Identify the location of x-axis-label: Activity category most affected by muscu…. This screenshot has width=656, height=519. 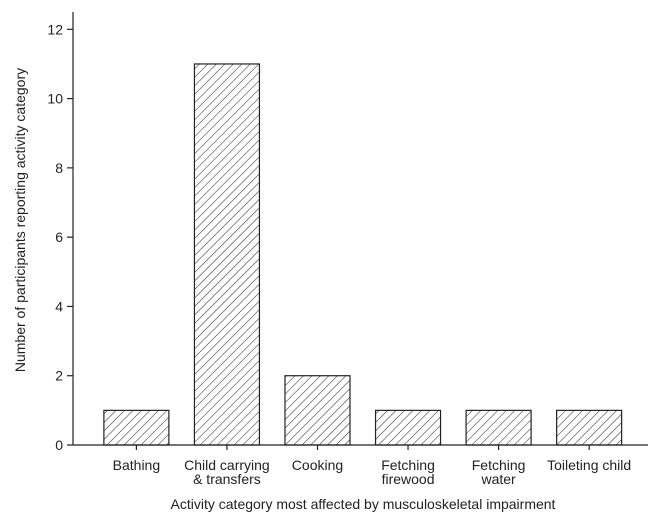
(363, 504).